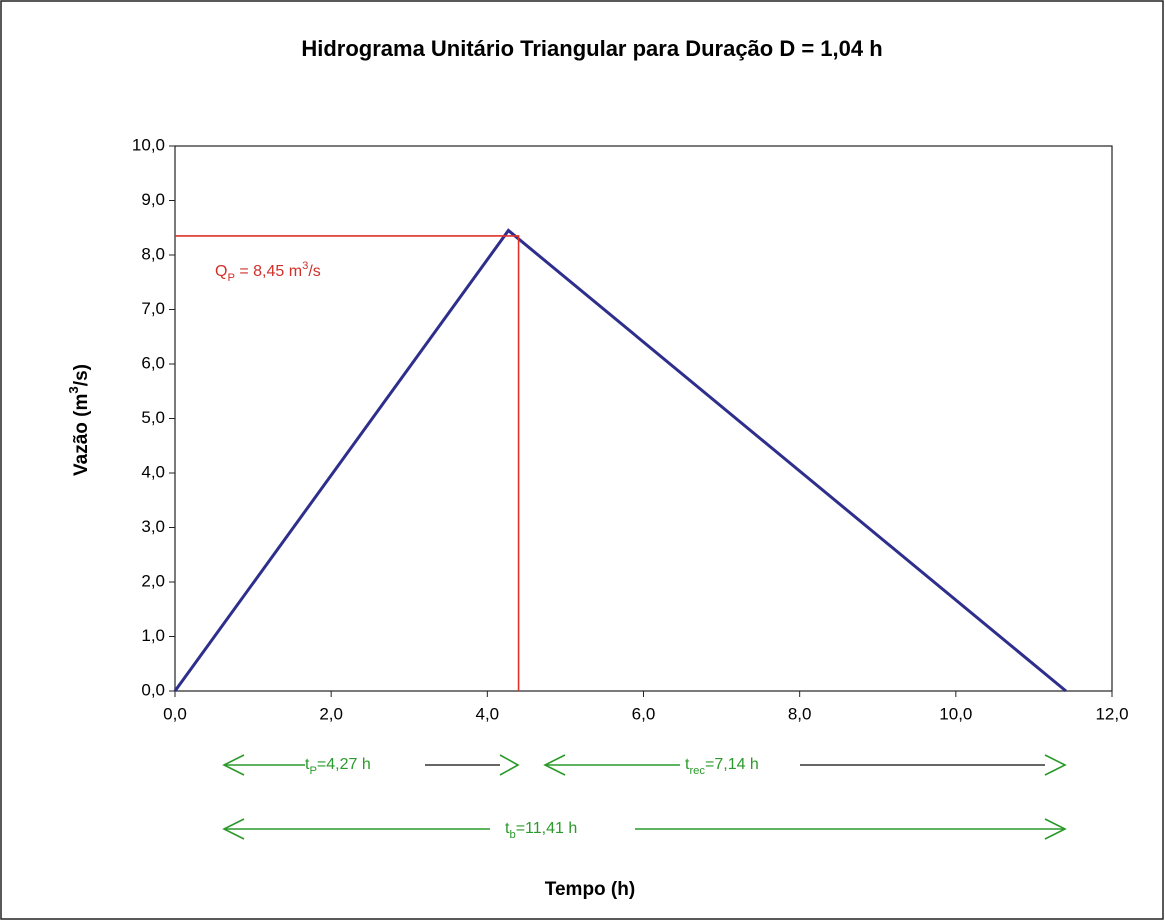  What do you see at coordinates (153, 362) in the screenshot?
I see `y-tick-label: 6,0` at bounding box center [153, 362].